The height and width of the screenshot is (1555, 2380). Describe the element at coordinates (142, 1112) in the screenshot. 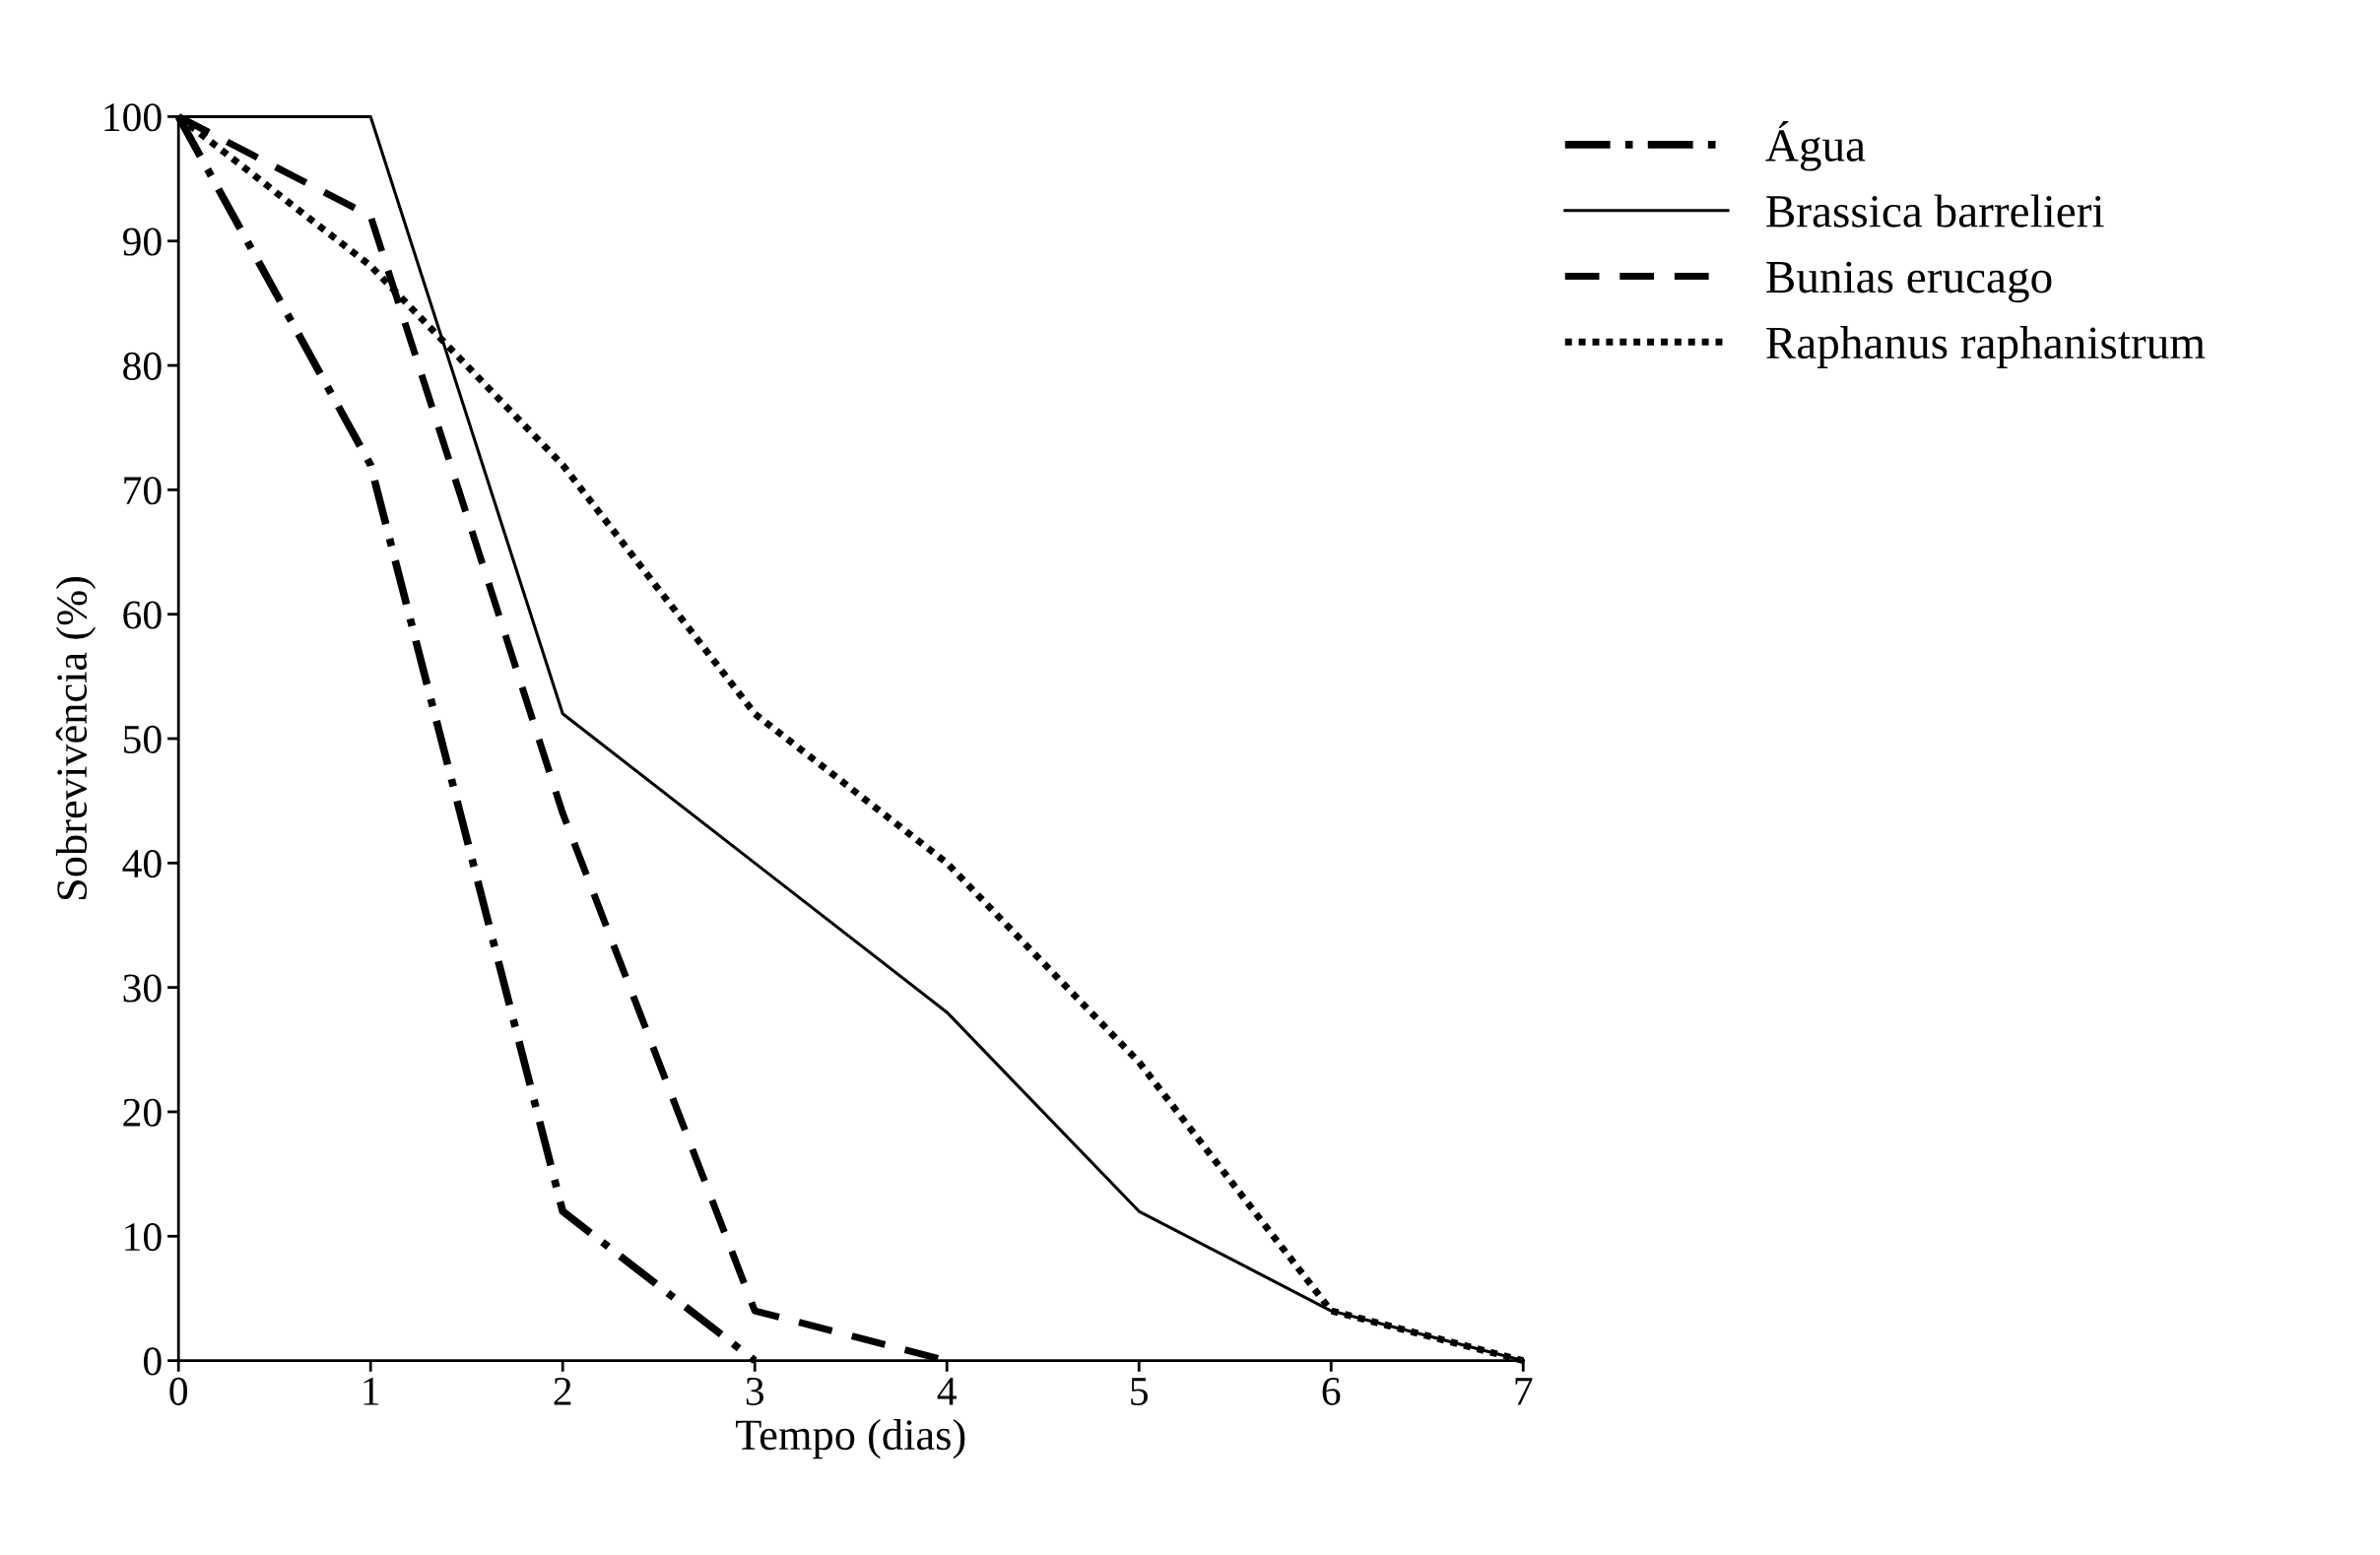

I see `y-tick-label: 20` at that location.